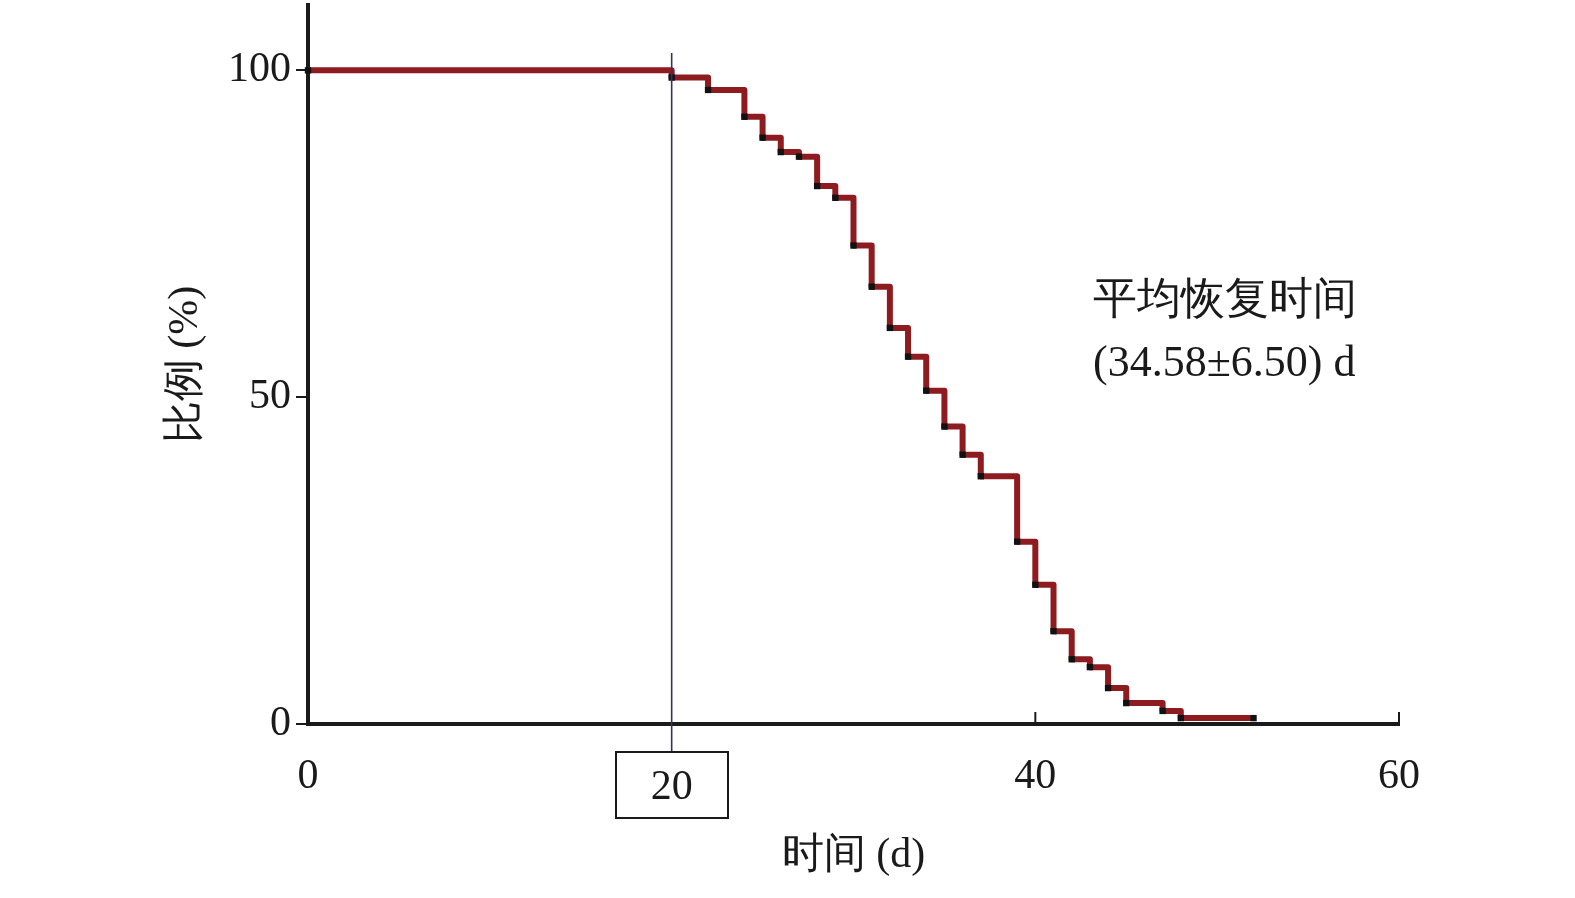 This screenshot has width=1575, height=898. I want to click on y-tick-label: 100, so click(259, 67).